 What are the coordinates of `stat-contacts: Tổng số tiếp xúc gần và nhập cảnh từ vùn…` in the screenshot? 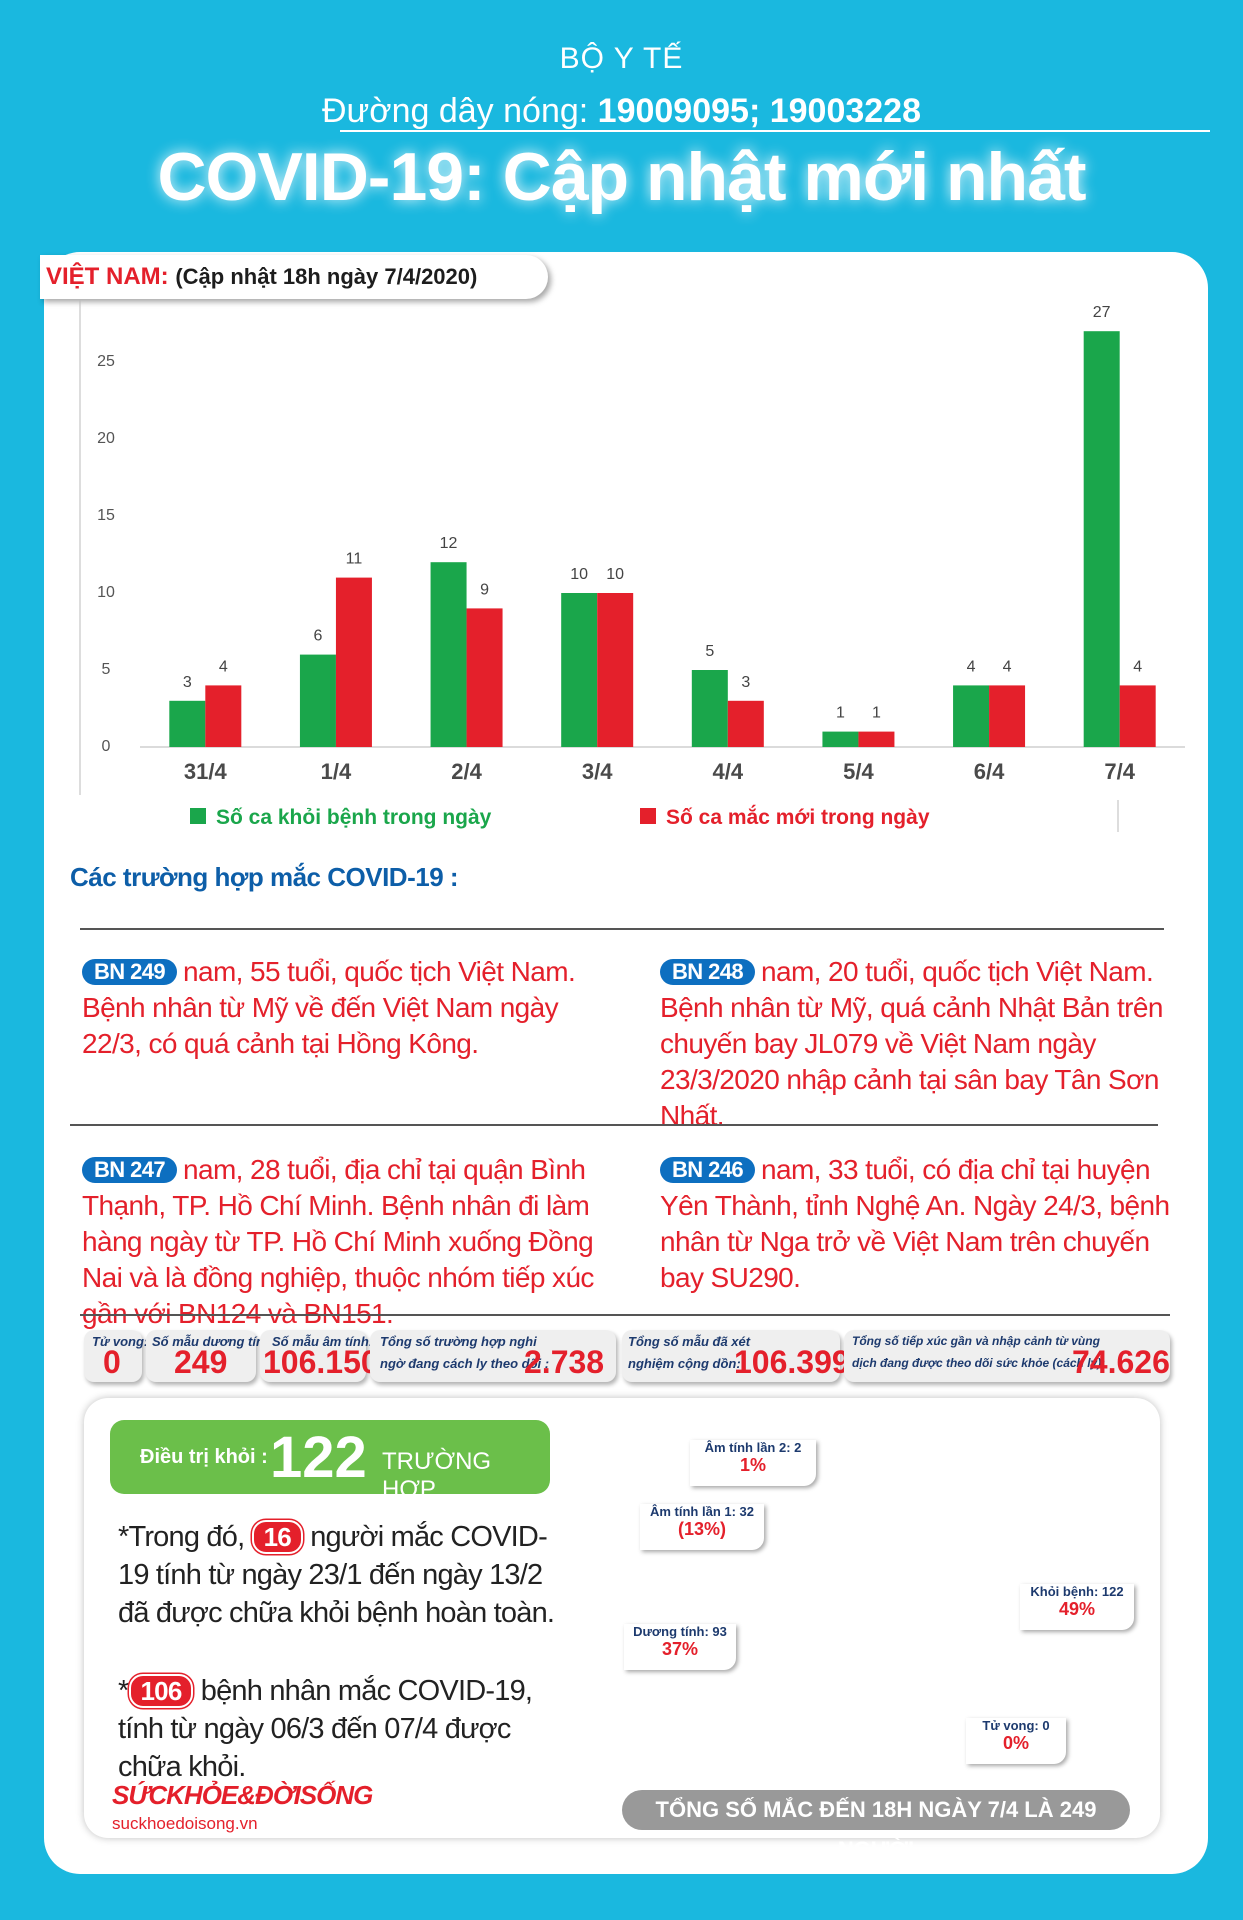 It's located at (1007, 1356).